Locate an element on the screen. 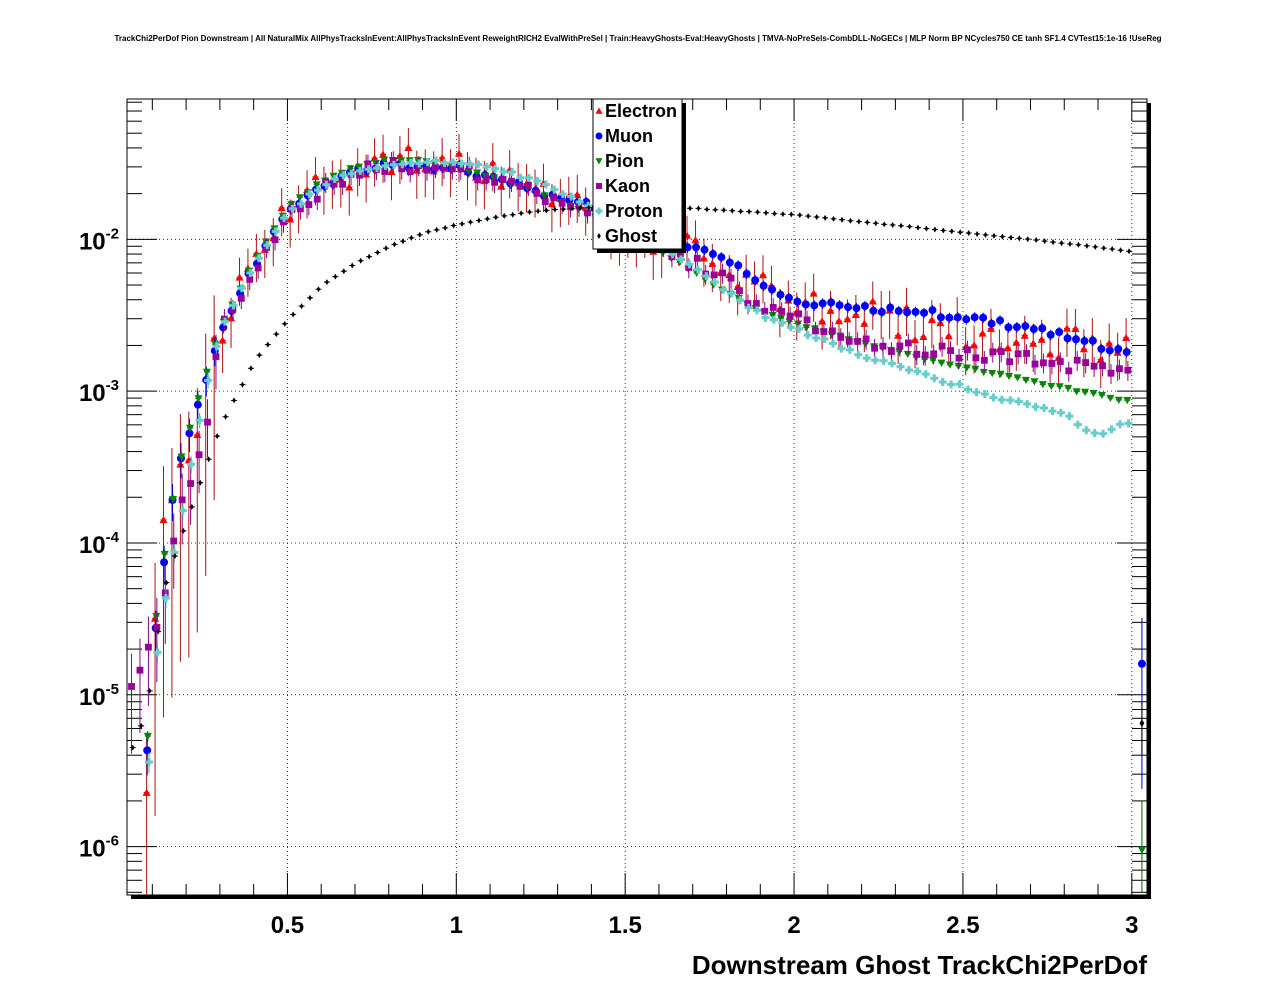 This screenshot has height=996, width=1276. legend-label: Kaon is located at coordinates (627, 186).